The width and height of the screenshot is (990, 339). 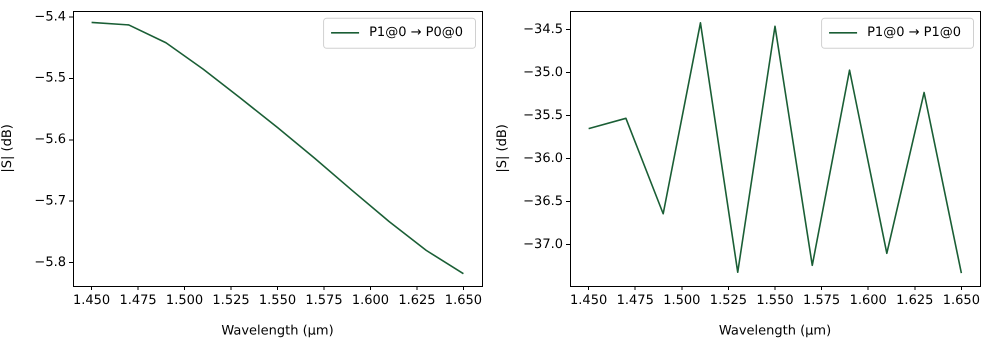 I want to click on y-tick-label: −35.5, so click(x=543, y=116).